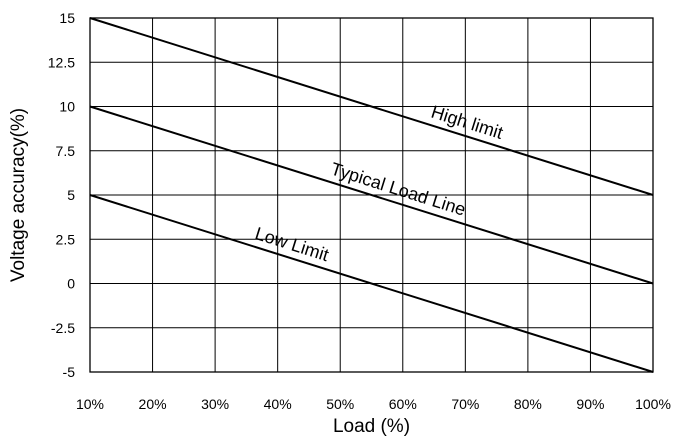  What do you see at coordinates (71, 195) in the screenshot?
I see `y-tick-label: 5` at bounding box center [71, 195].